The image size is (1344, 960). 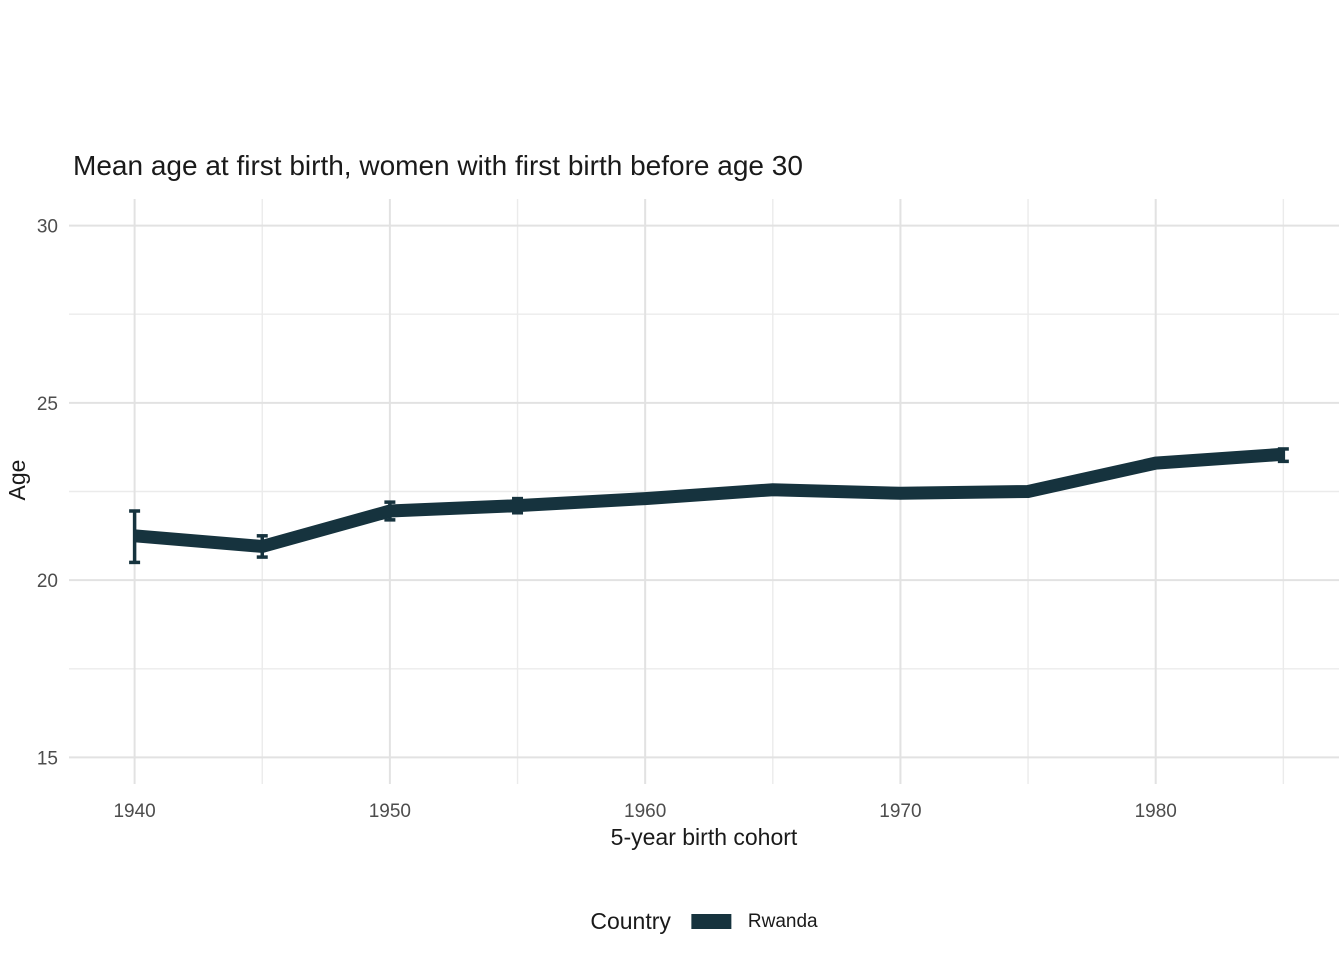 I want to click on y-axis-title: Age, so click(x=17, y=480).